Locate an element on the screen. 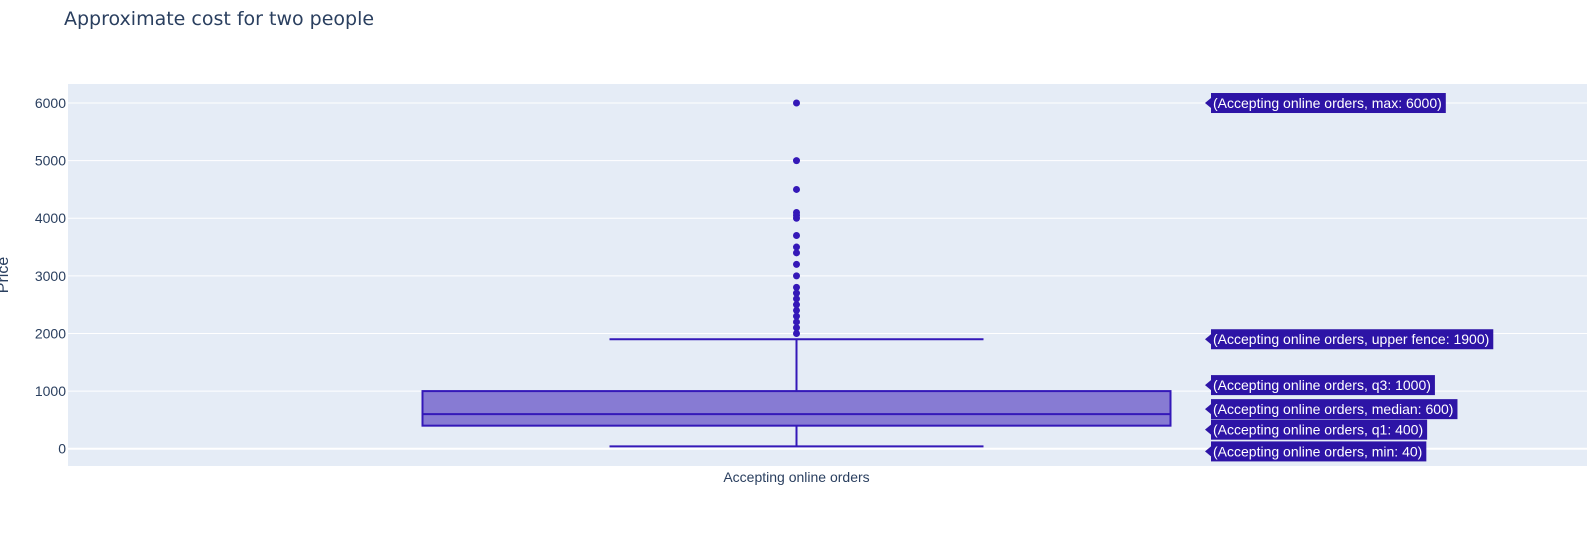  hover-label-text: (Accepting online orders, q3: 1000) is located at coordinates (1322, 385).